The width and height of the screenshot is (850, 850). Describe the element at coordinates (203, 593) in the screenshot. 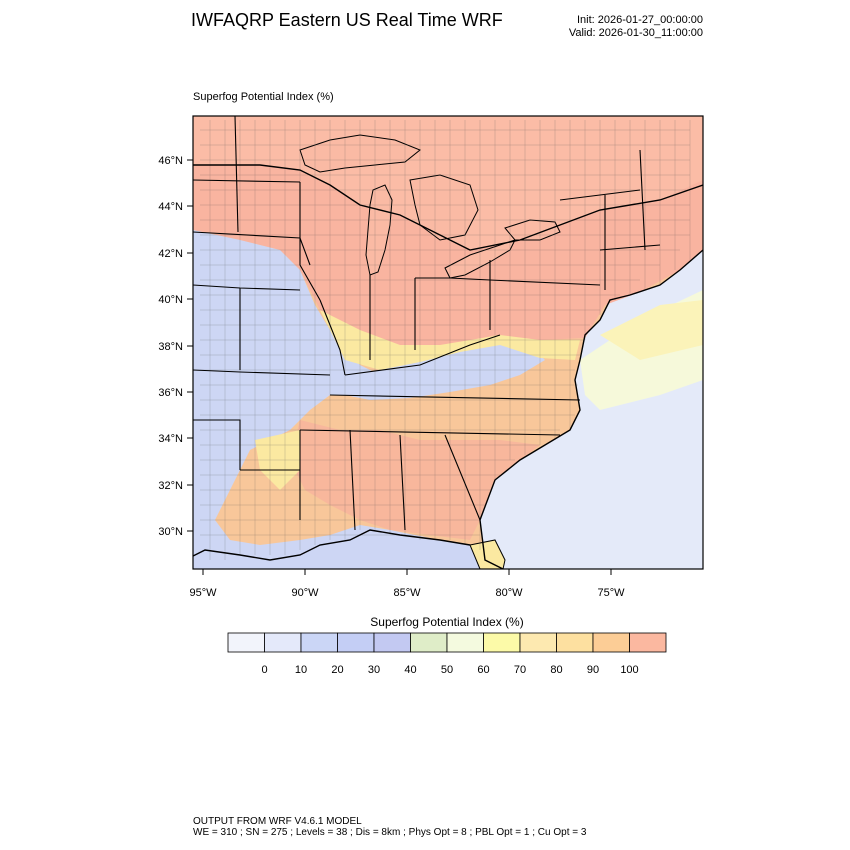

I see `lon-tick-label: 95°W` at that location.